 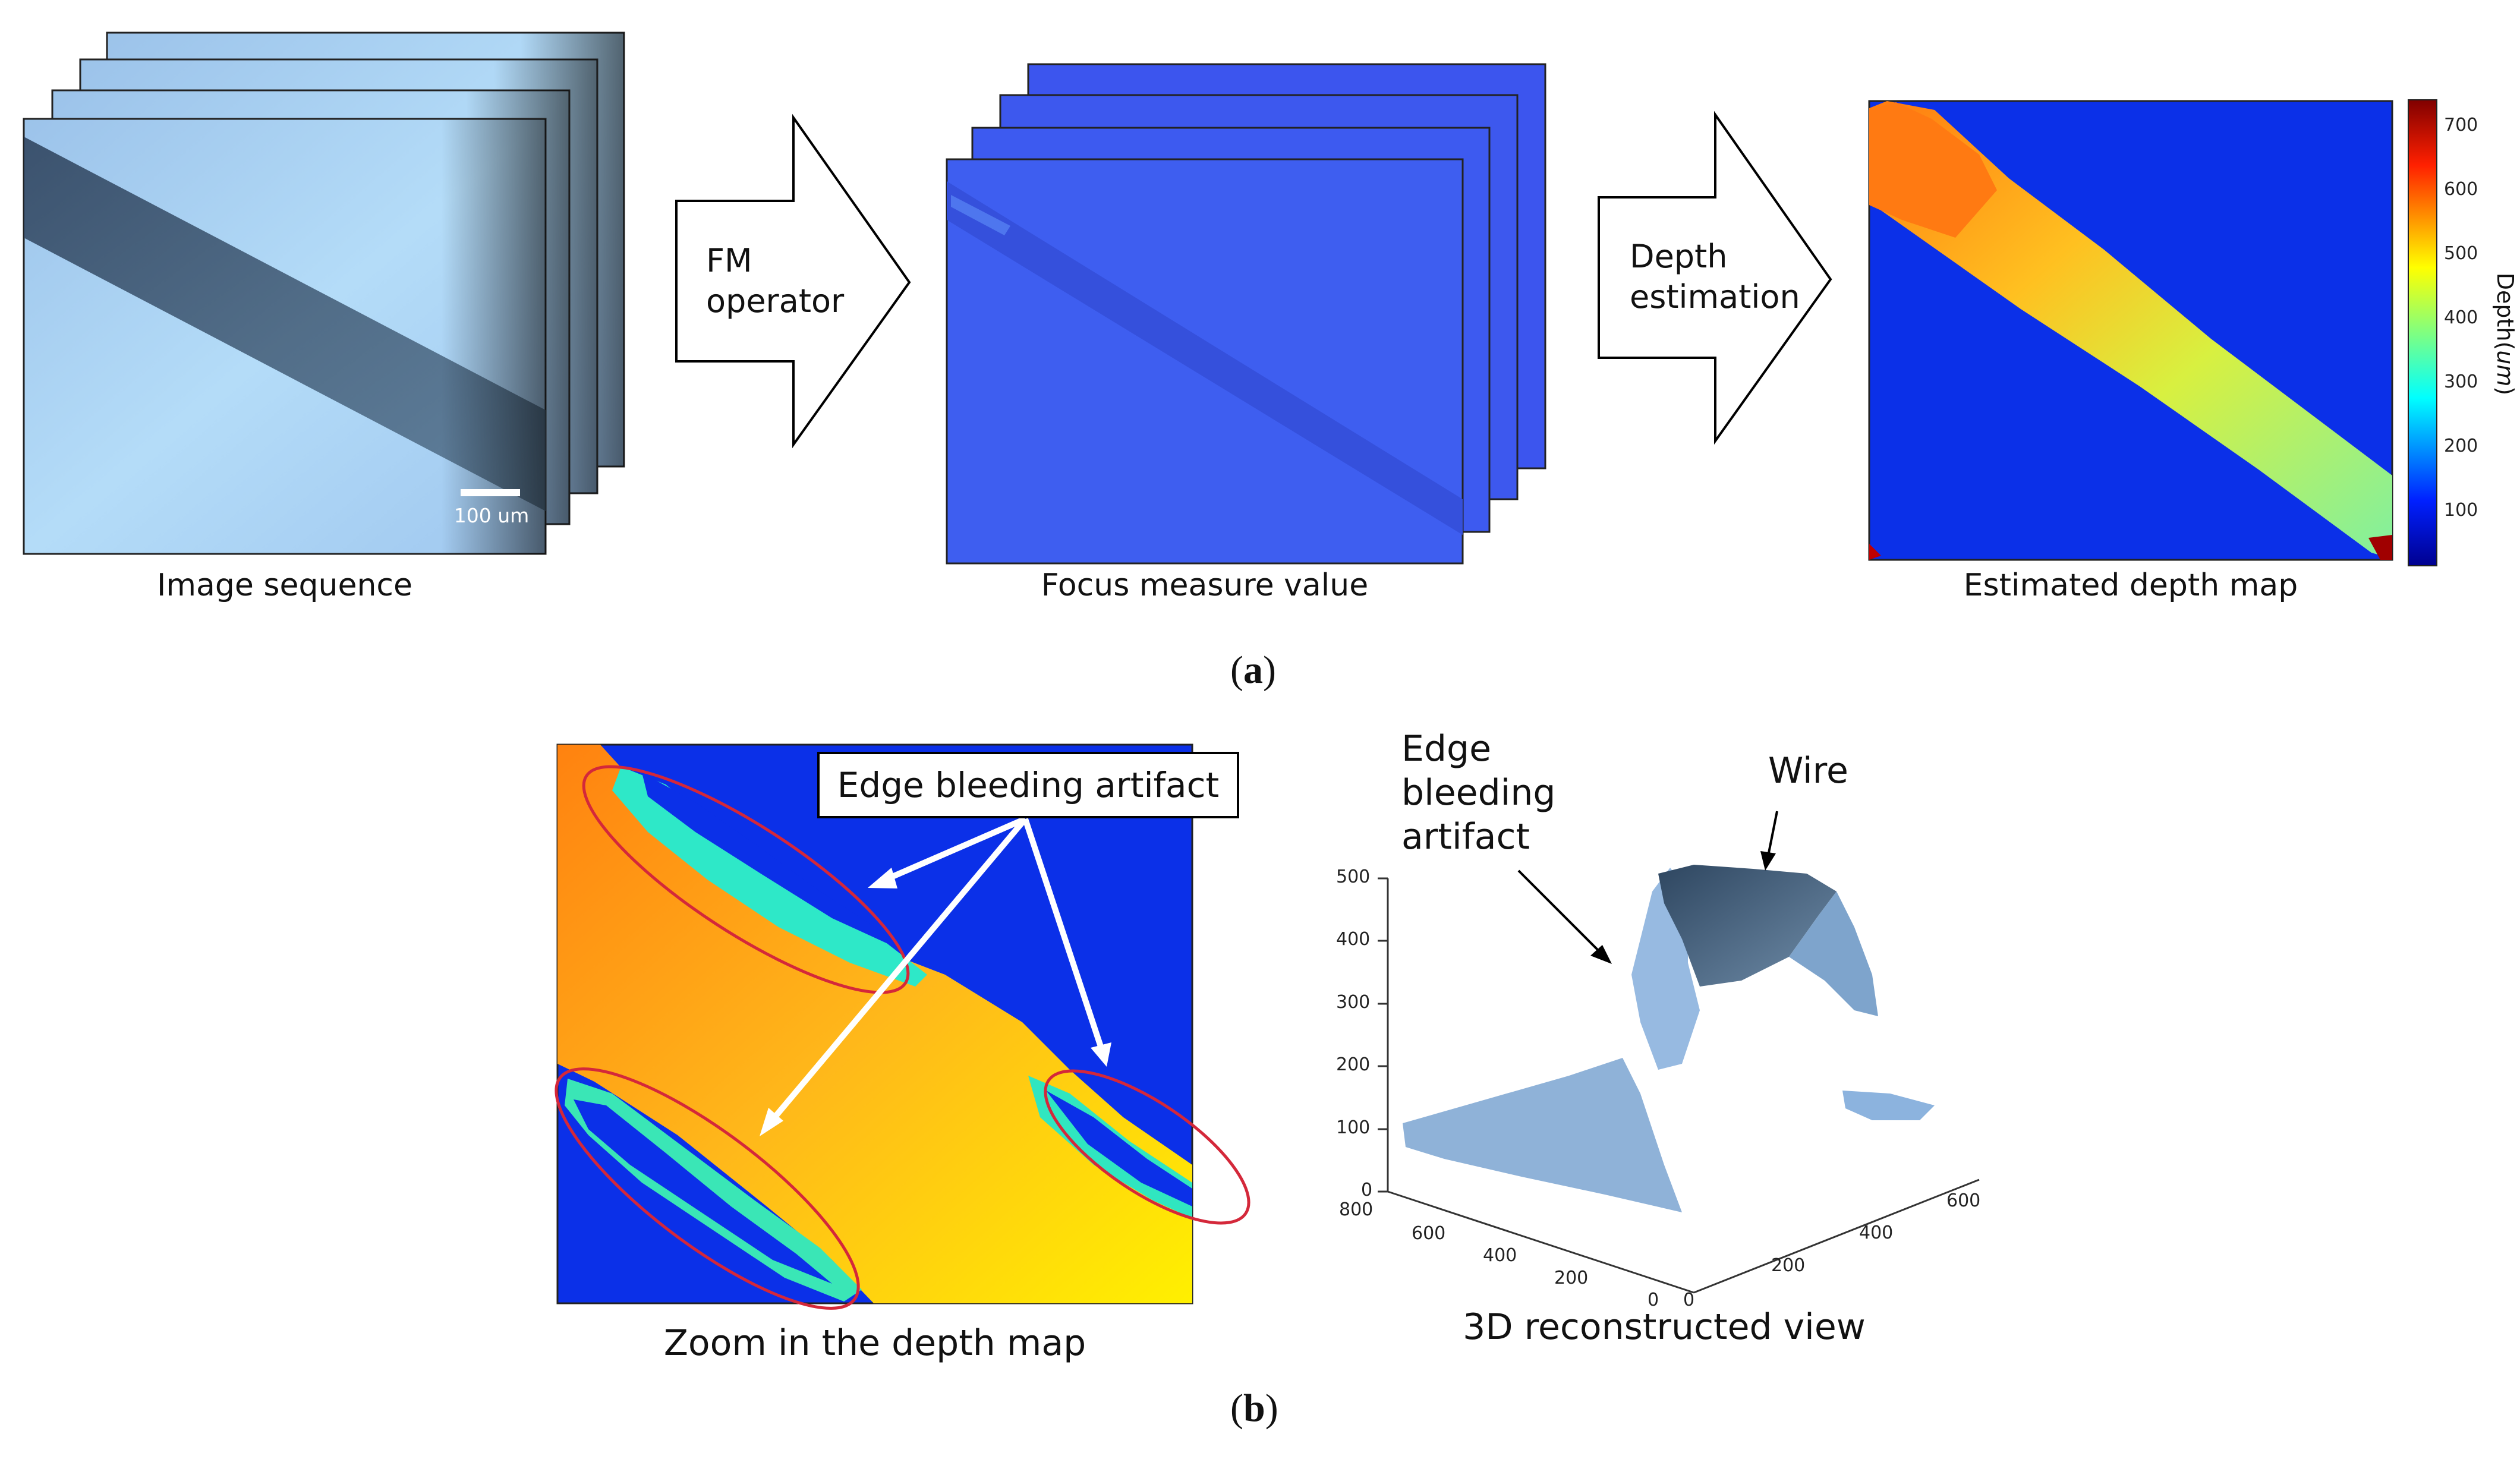 I want to click on image-sequence-frame-front, so click(x=285, y=336).